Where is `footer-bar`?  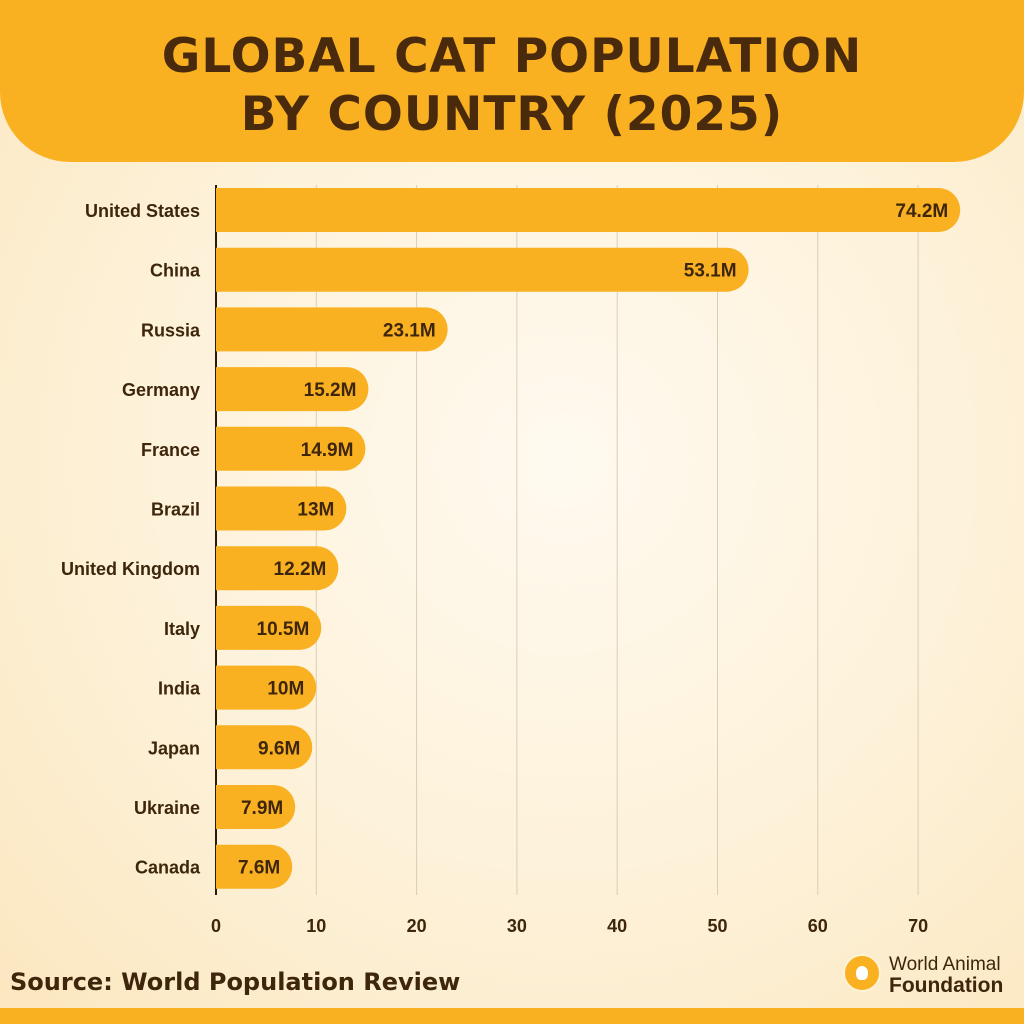
footer-bar is located at coordinates (512, 1016).